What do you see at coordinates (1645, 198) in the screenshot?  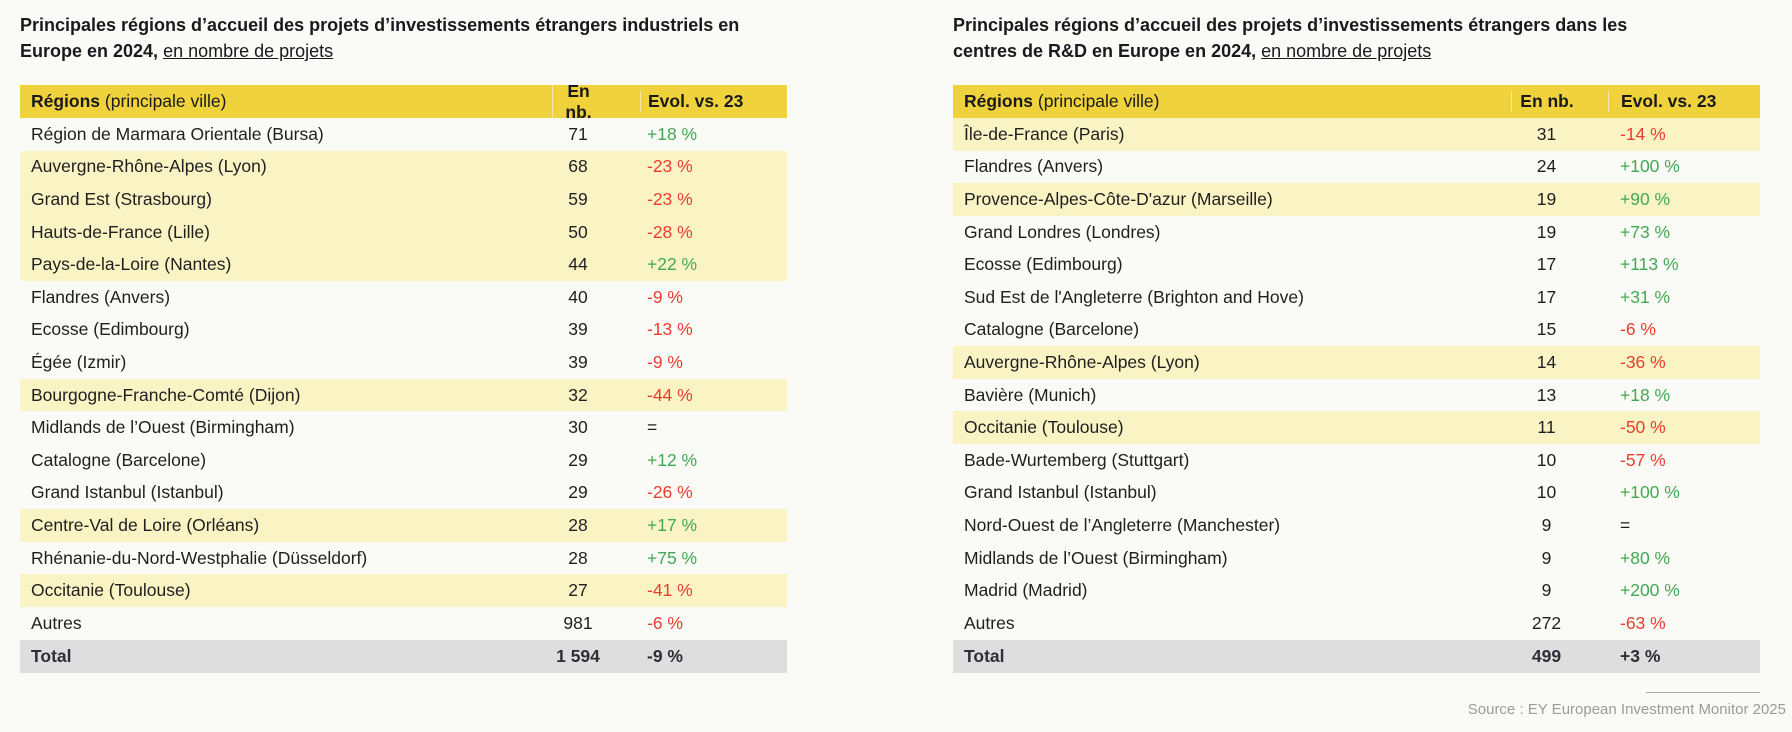 I see `evolution-cell: +90 %` at bounding box center [1645, 198].